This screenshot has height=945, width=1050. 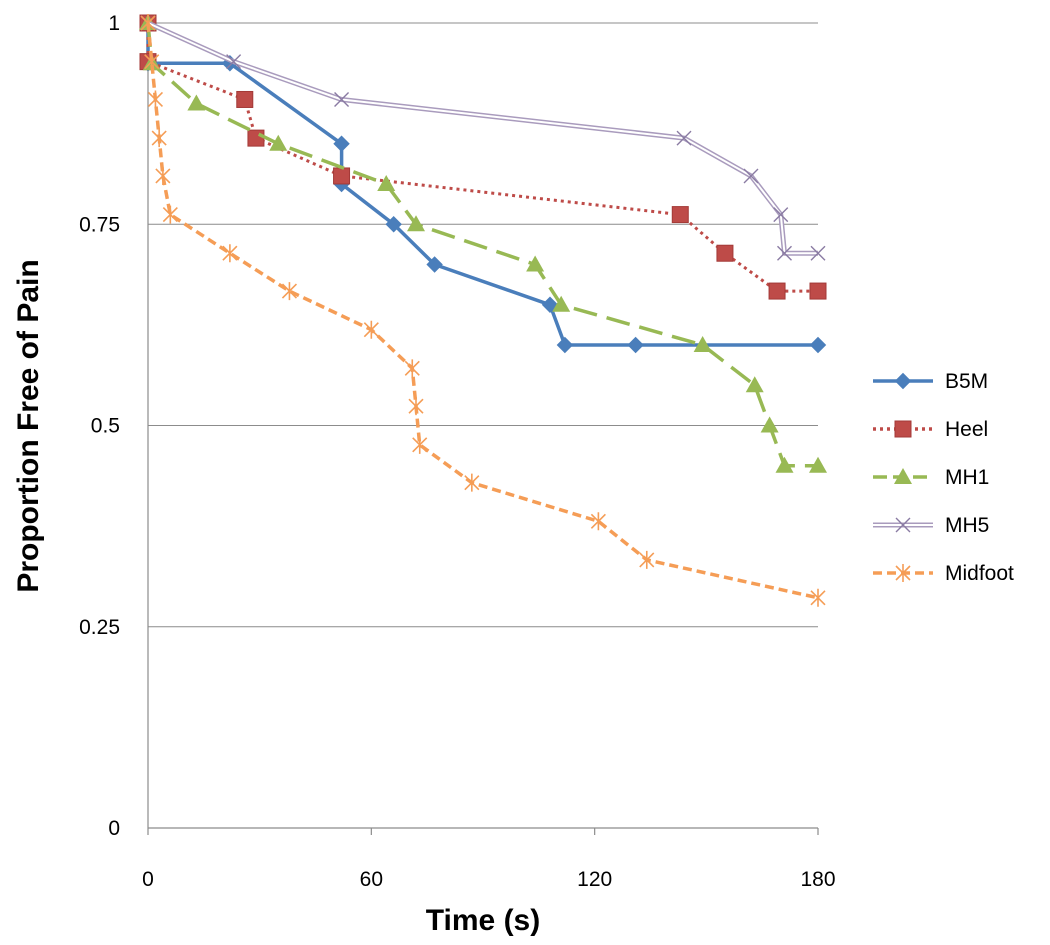 What do you see at coordinates (99, 224) in the screenshot?
I see `y-tick-label: 0.75` at bounding box center [99, 224].